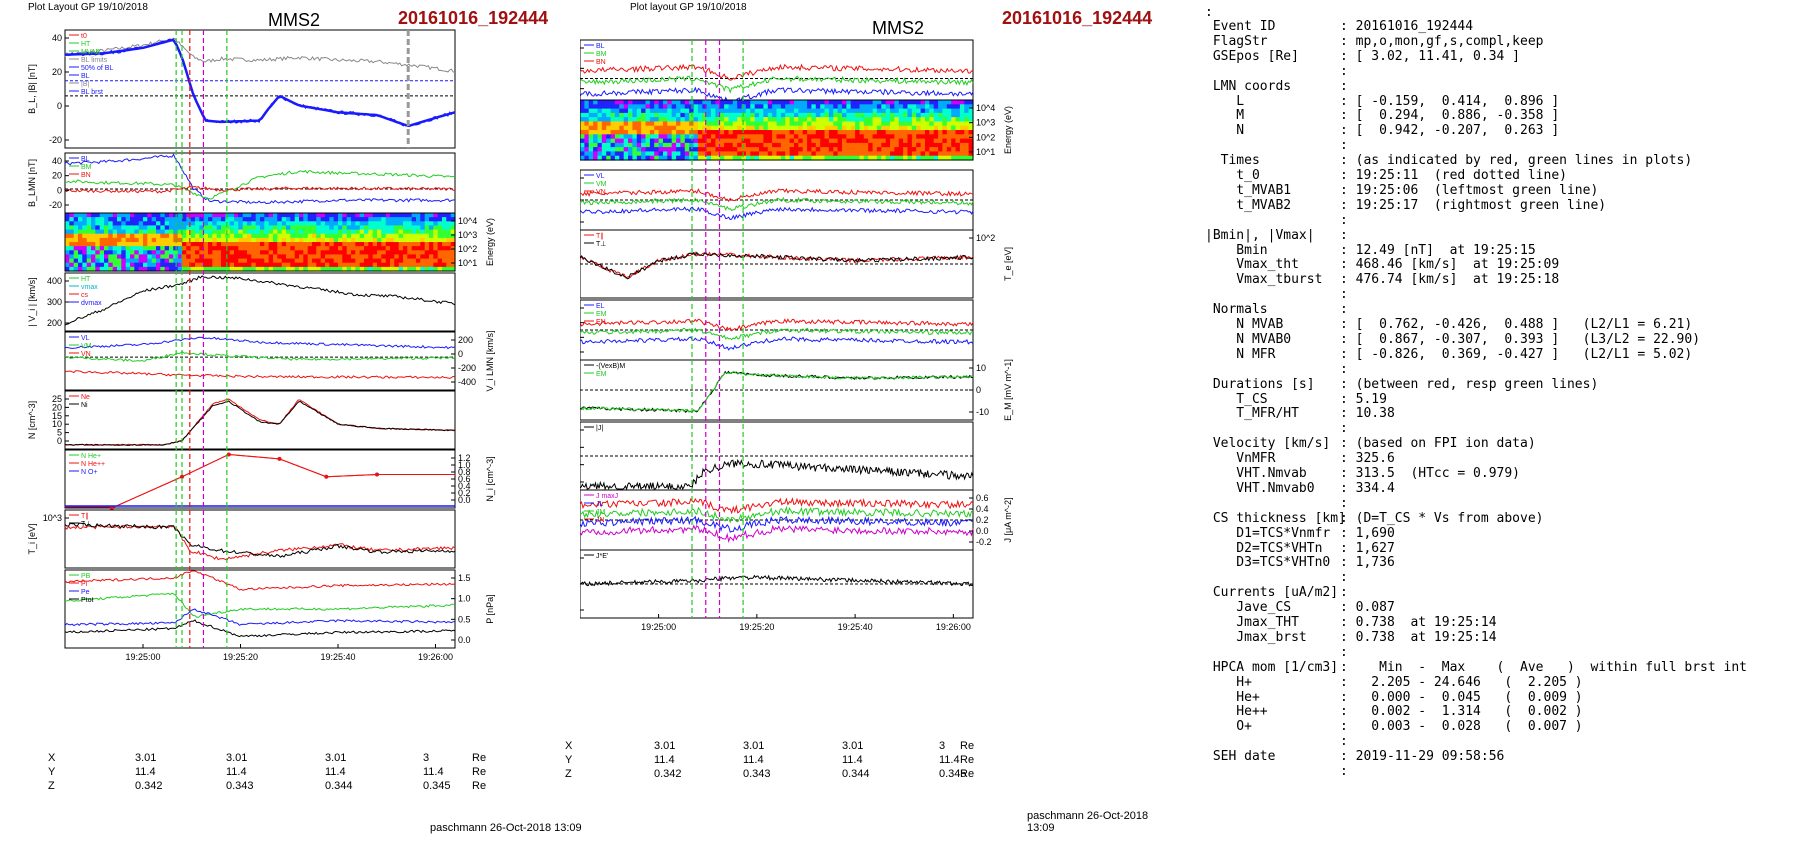 The height and width of the screenshot is (841, 1804). Describe the element at coordinates (260, 628) in the screenshot. I see `series-p3` at that location.